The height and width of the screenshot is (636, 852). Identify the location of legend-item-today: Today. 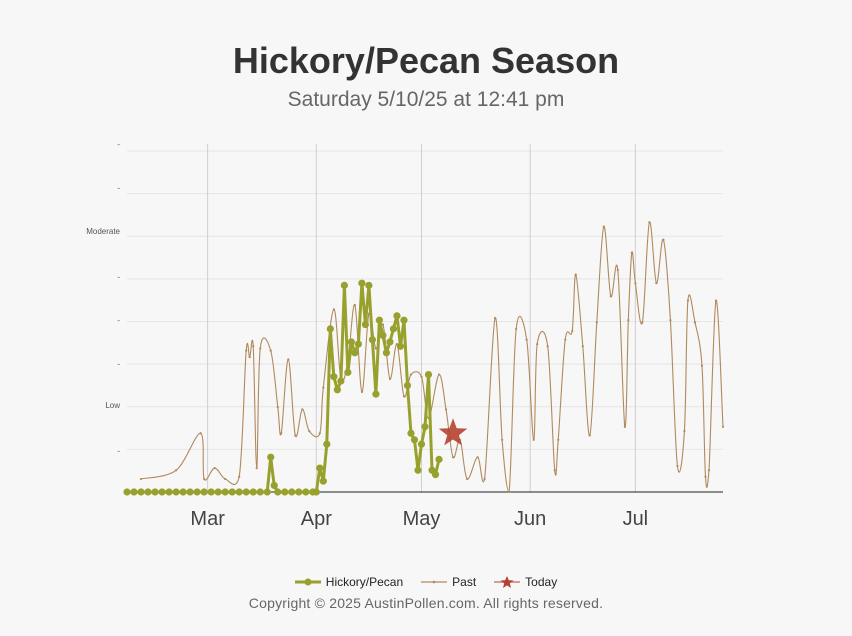
(525, 582).